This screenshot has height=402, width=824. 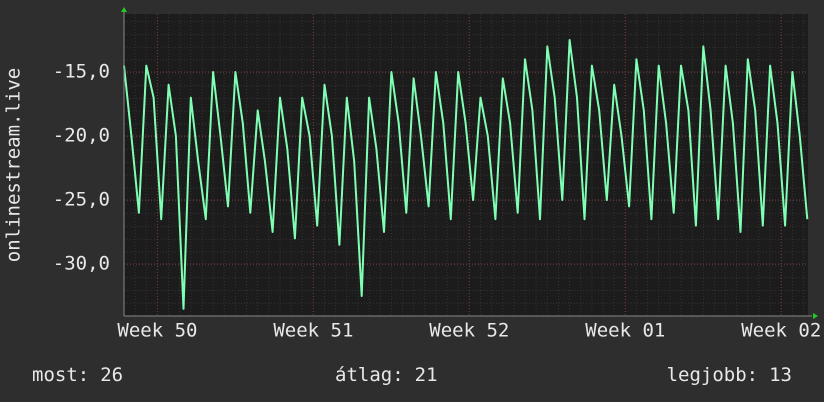 What do you see at coordinates (781, 331) in the screenshot?
I see `x-tick-label: Week 02` at bounding box center [781, 331].